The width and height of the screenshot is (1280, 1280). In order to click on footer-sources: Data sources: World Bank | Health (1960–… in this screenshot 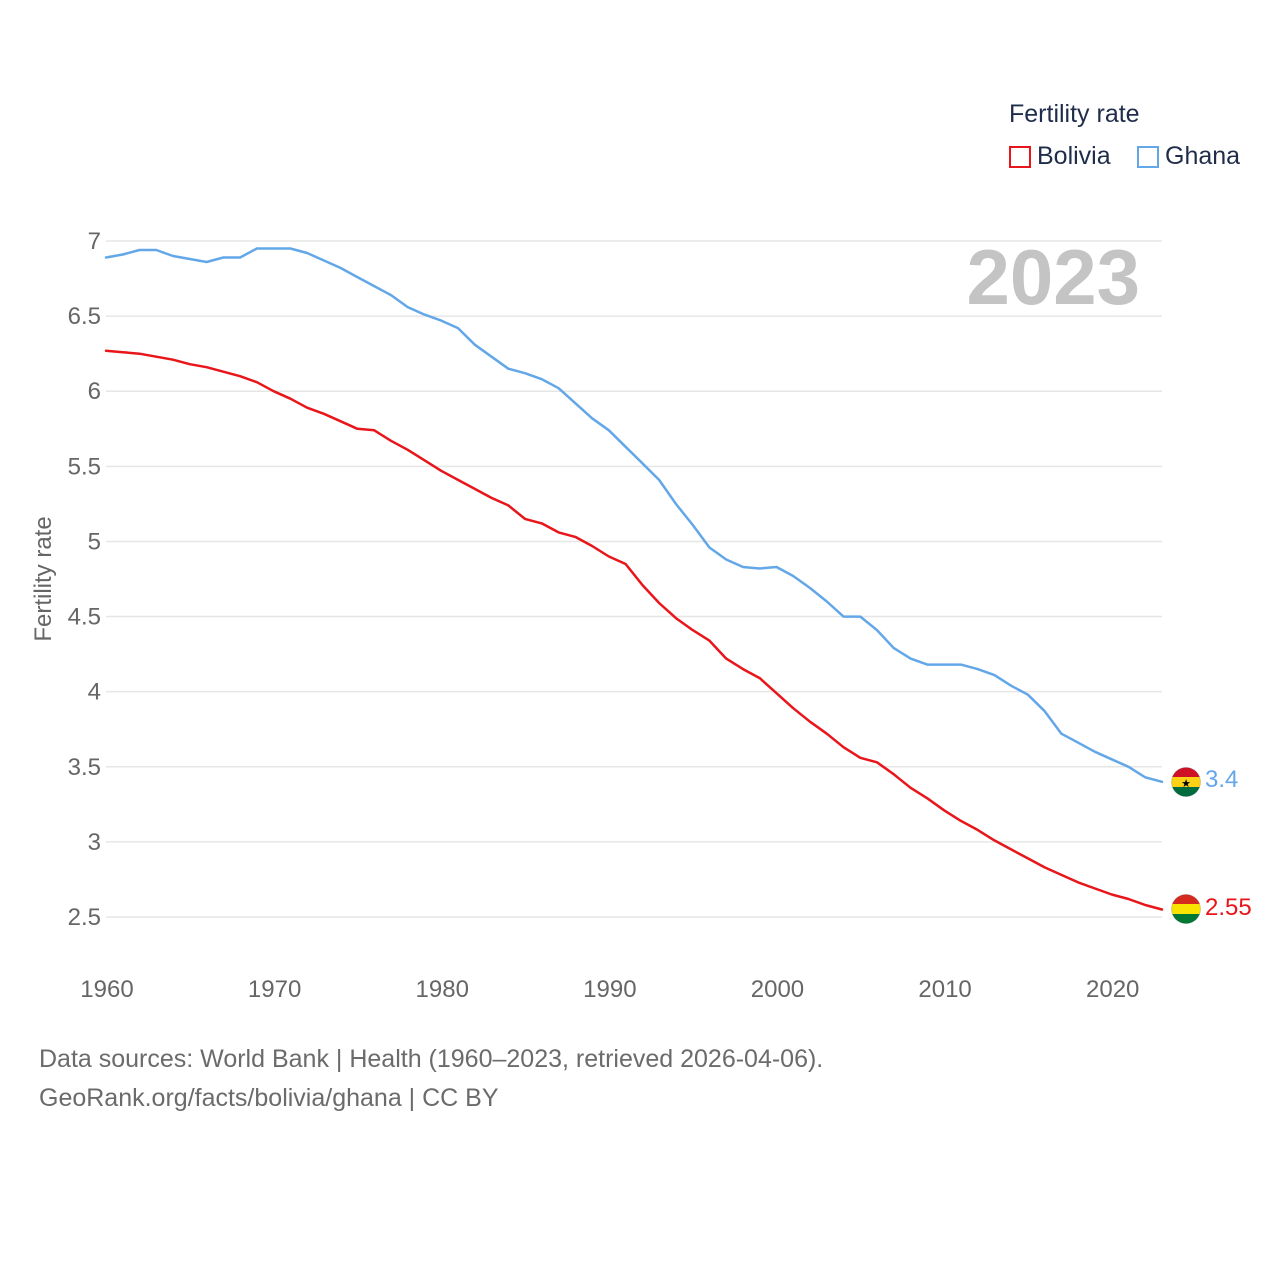, I will do `click(431, 1059)`.